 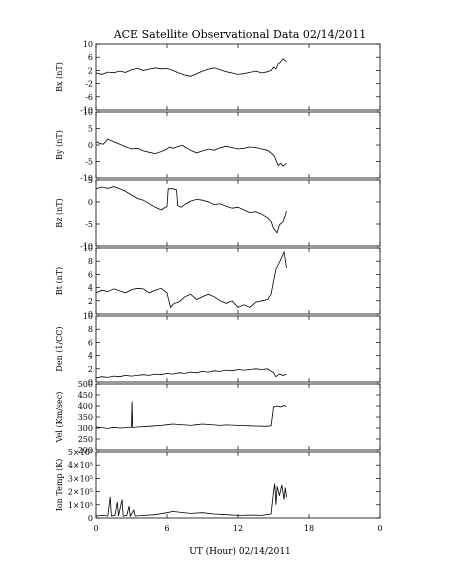 I want to click on y-tick-label: 1×10⁵, so click(x=80, y=505).